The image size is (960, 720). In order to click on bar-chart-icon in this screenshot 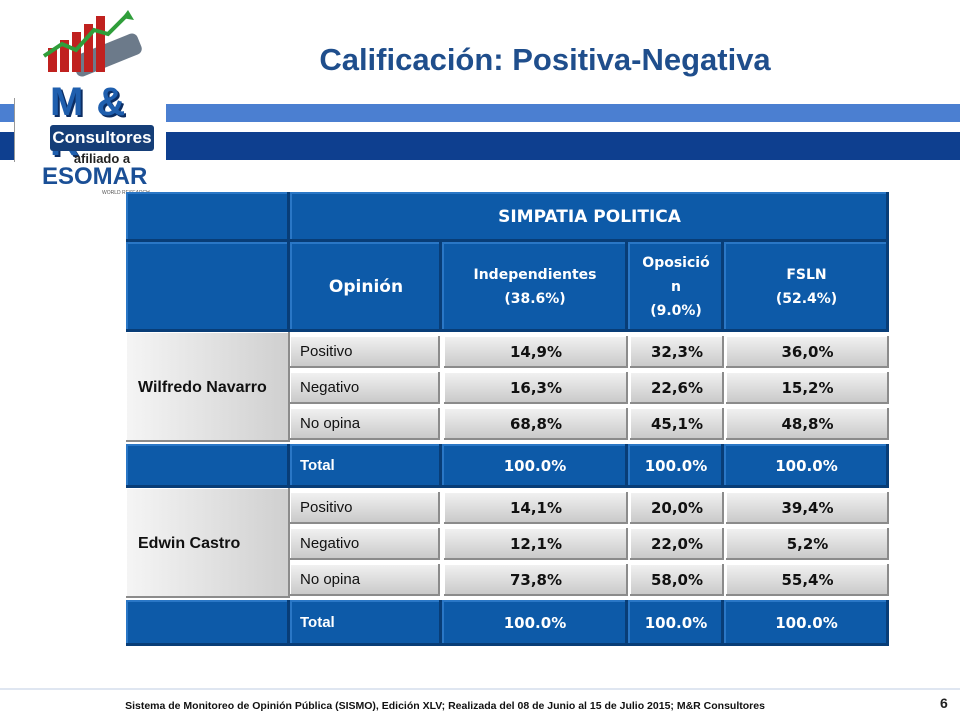, I will do `click(92, 43)`.